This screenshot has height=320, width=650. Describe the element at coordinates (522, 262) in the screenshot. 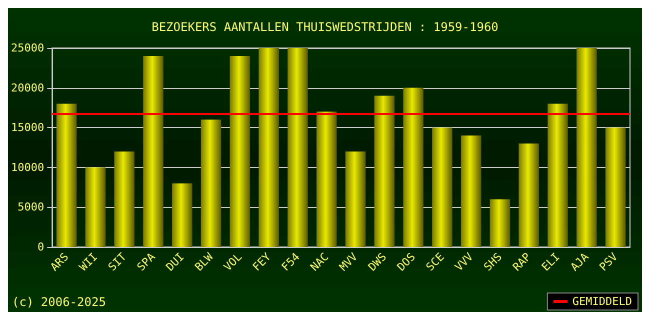

I see `x-tick-label: RAP` at that location.